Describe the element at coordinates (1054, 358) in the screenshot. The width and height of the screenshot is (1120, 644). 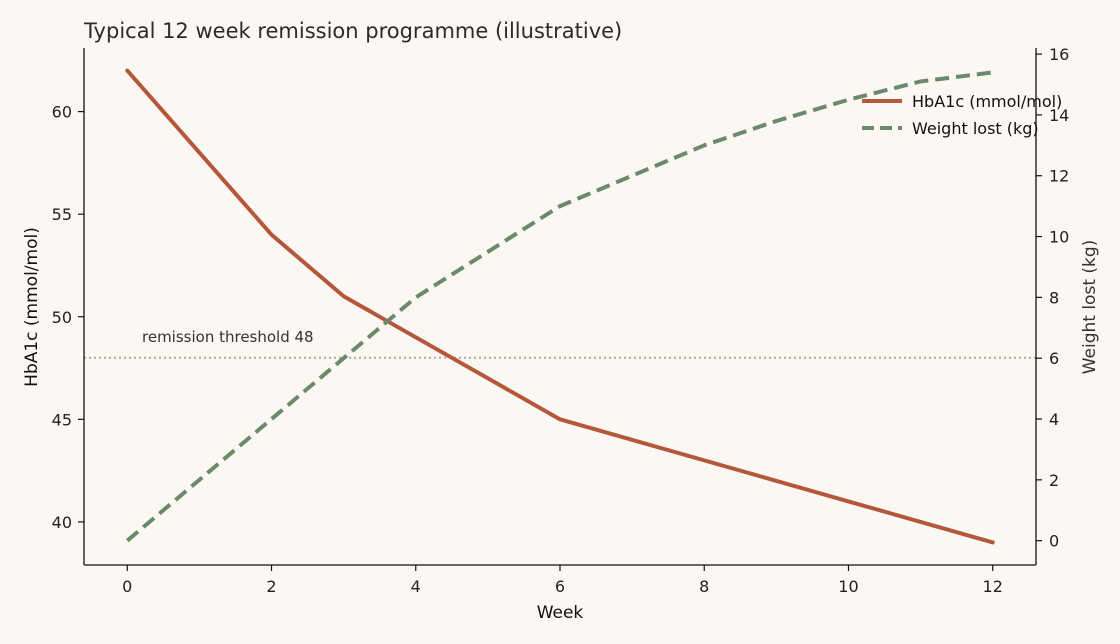
I see `y-right-tick-label: 6` at that location.